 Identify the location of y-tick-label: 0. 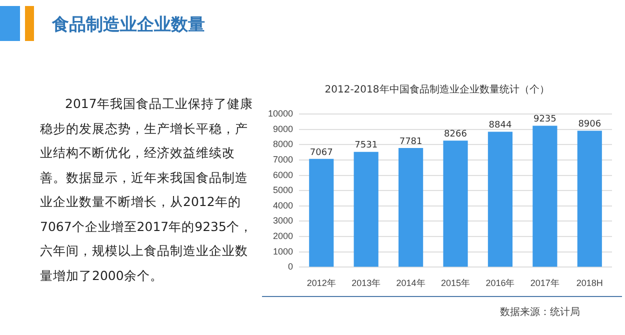
(291, 267).